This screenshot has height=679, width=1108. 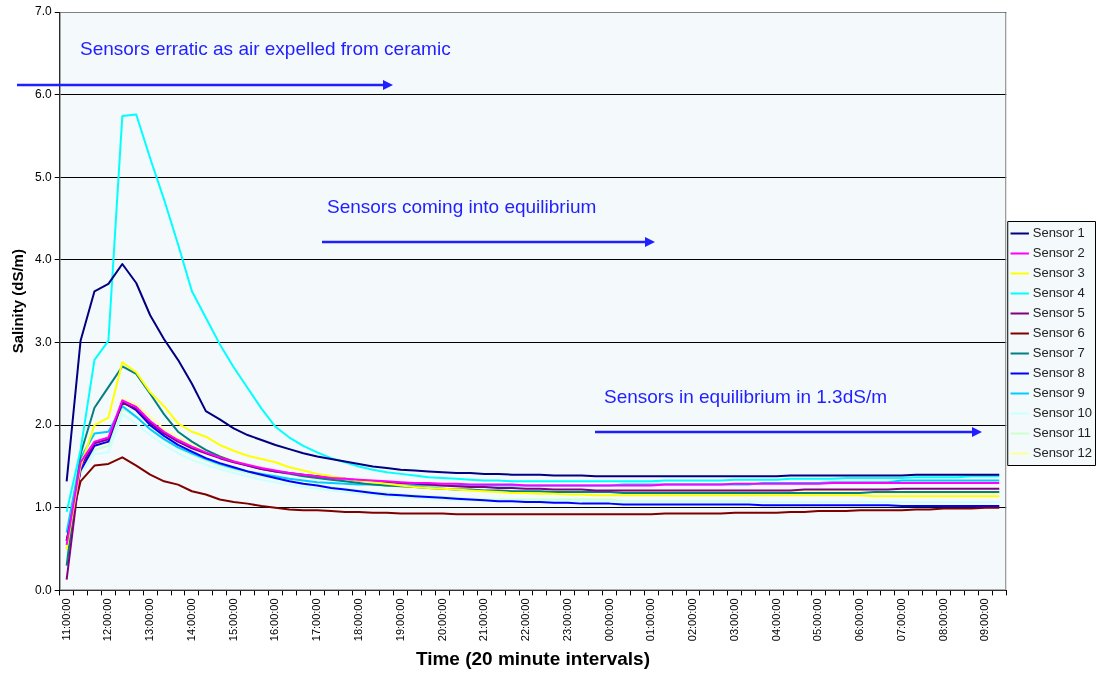 What do you see at coordinates (1058, 313) in the screenshot?
I see `legend-label: Sensor 5` at bounding box center [1058, 313].